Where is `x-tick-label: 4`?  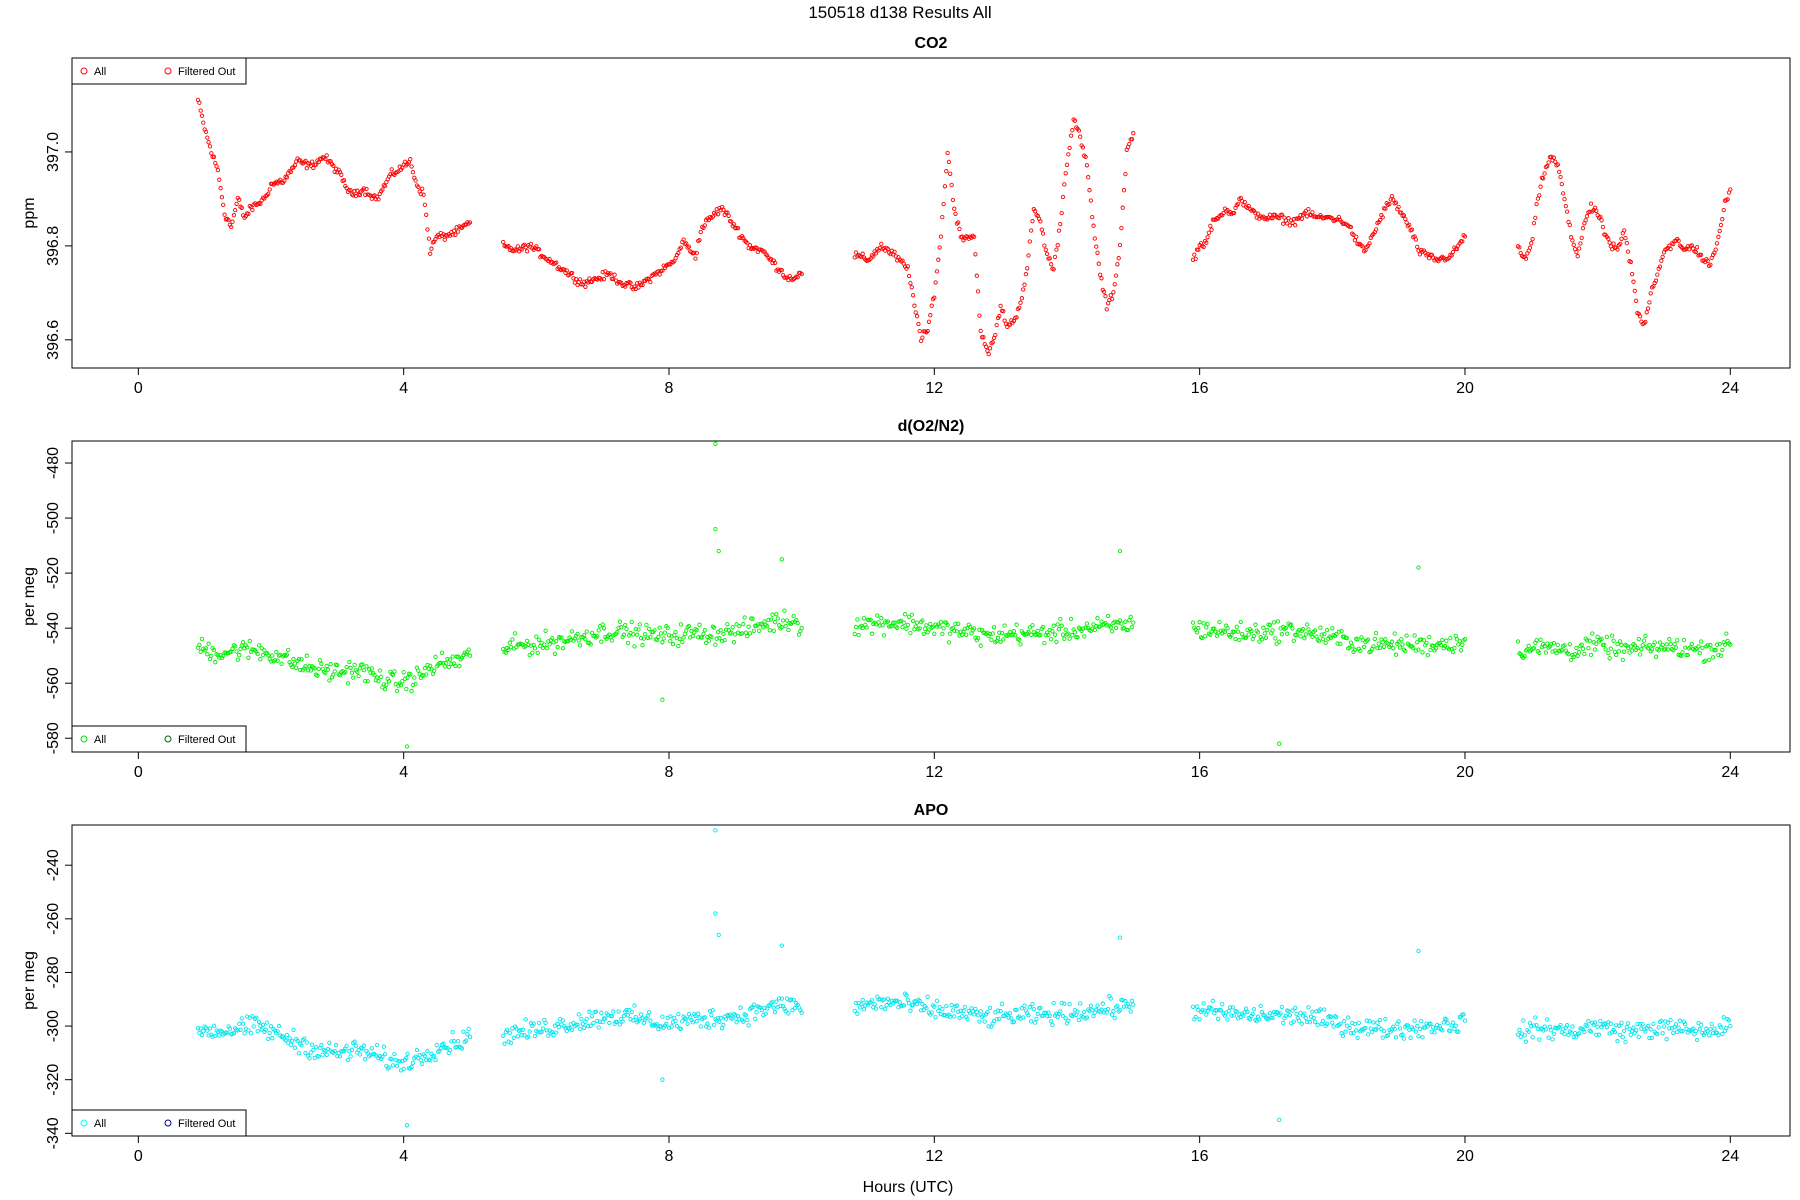
x-tick-label: 4 is located at coordinates (403, 388).